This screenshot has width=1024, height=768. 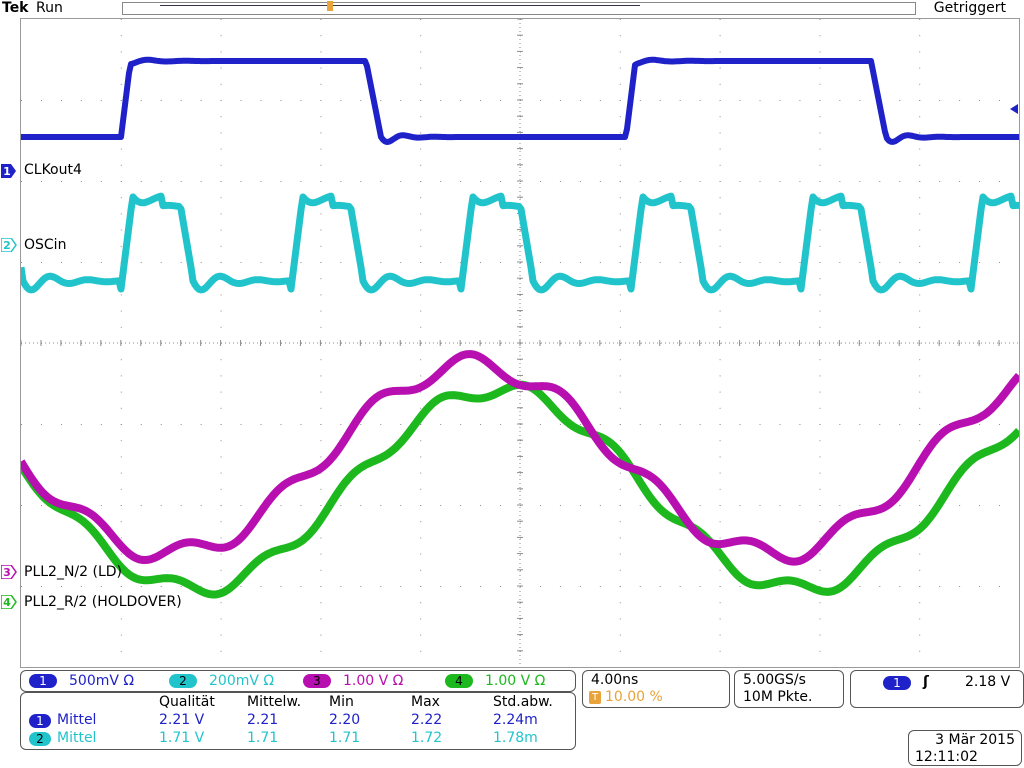 I want to click on ch4-marker: 4, so click(x=8, y=602).